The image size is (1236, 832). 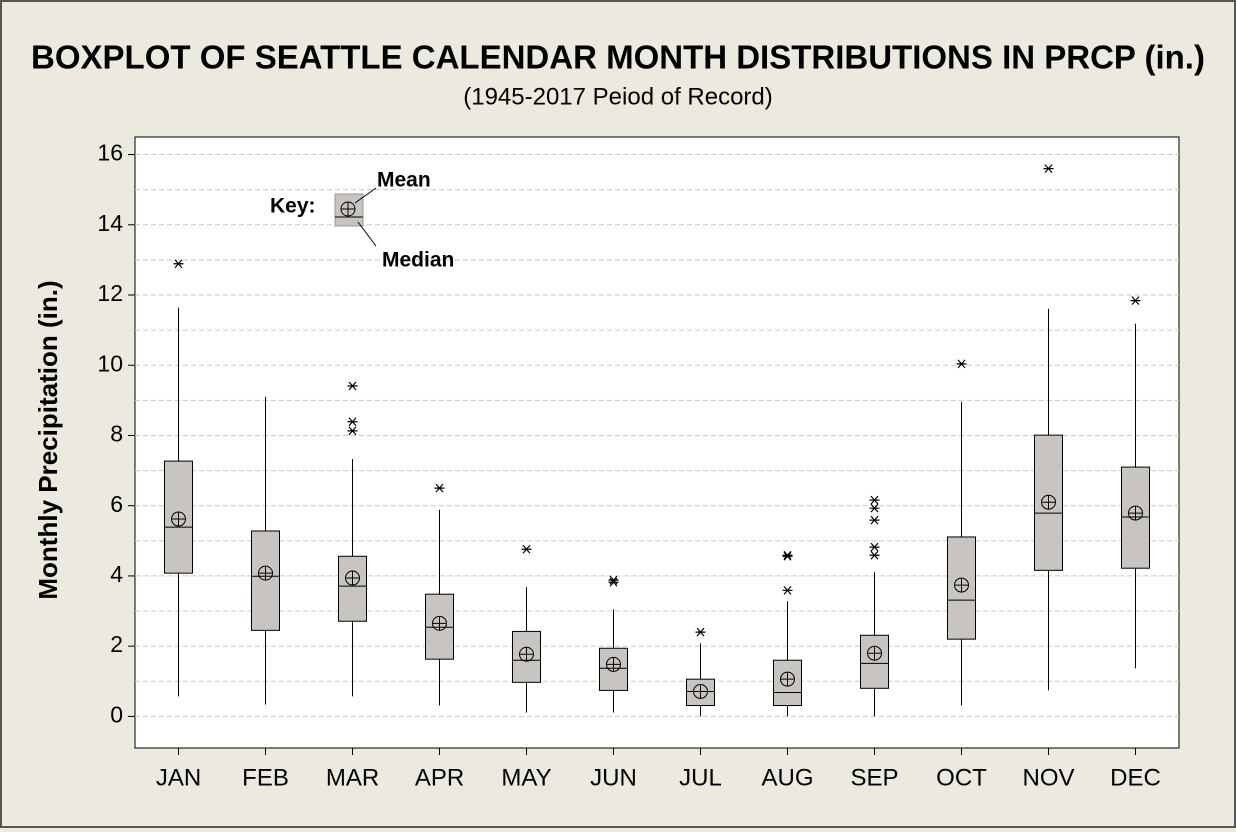 What do you see at coordinates (110, 153) in the screenshot?
I see `y-tick-label: 16` at bounding box center [110, 153].